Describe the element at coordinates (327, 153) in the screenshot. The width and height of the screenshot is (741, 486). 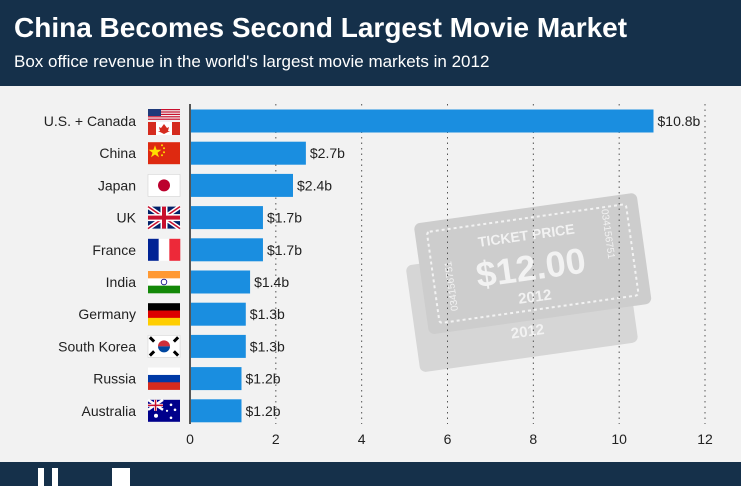
I see `value-label: $2.7b` at that location.